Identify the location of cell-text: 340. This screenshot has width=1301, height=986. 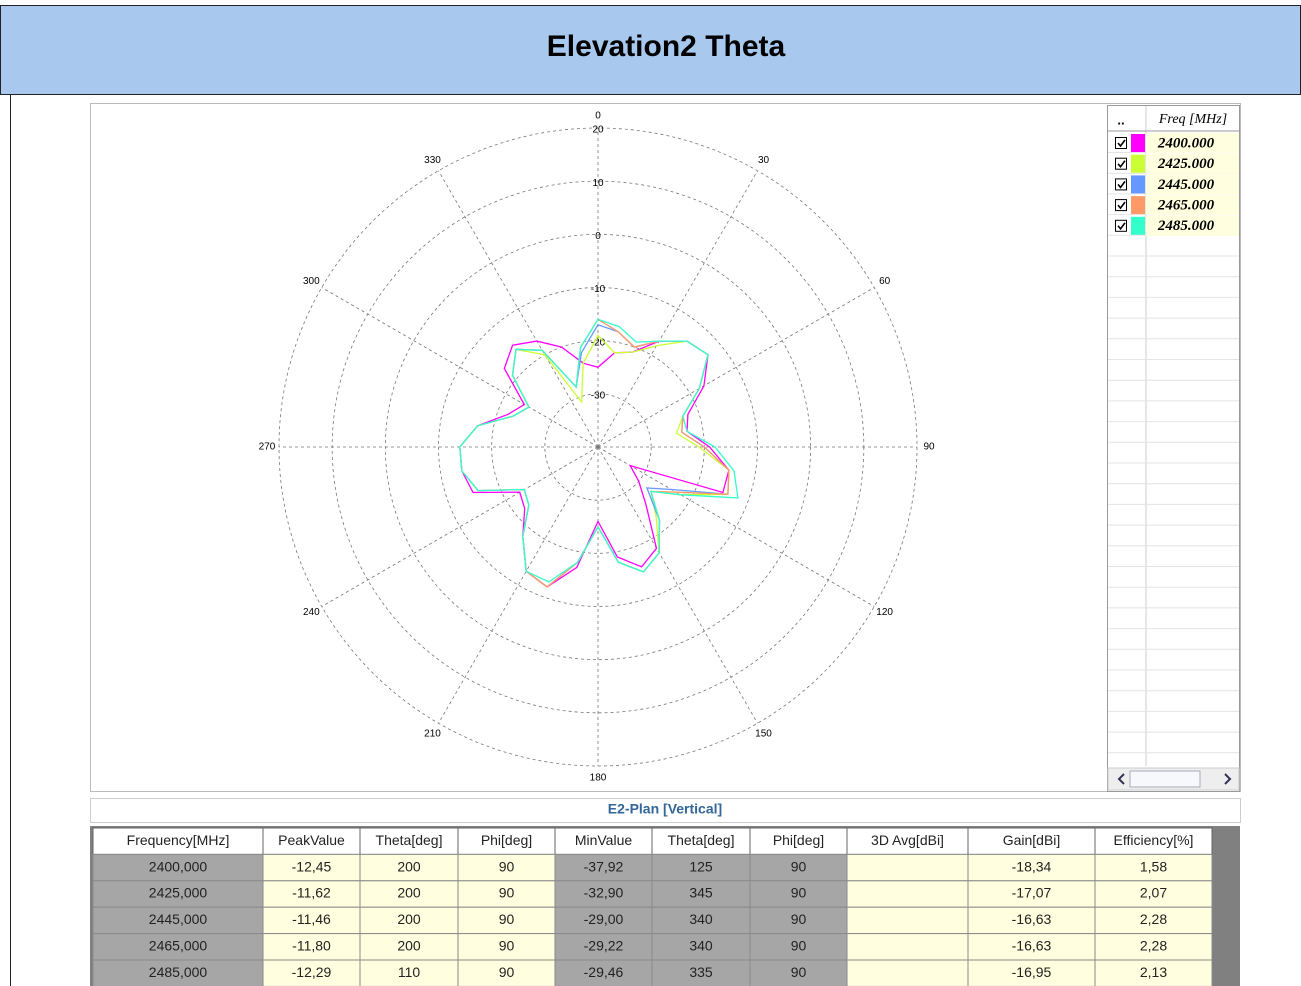
(701, 946).